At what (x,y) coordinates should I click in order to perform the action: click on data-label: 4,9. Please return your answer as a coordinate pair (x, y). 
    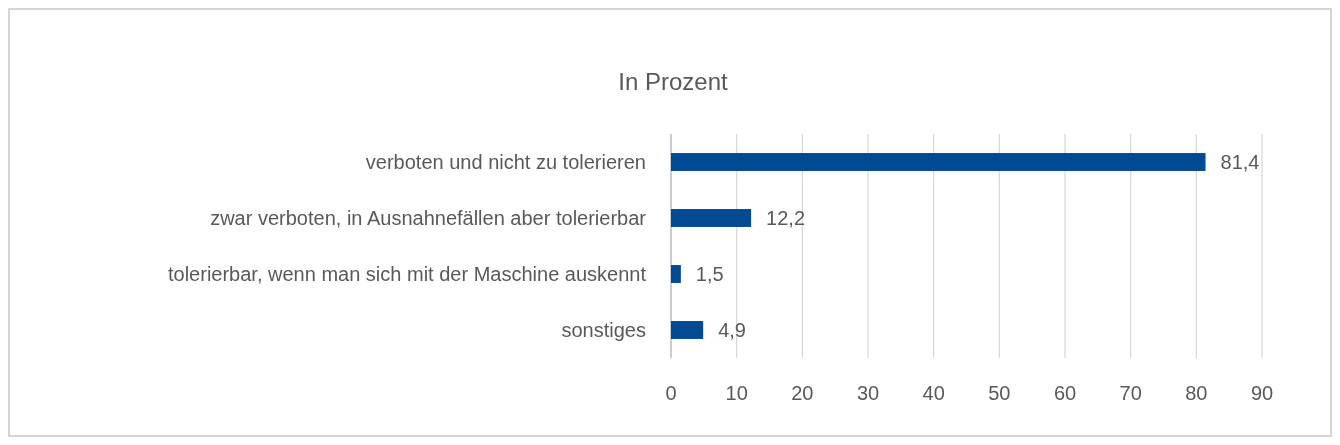
    Looking at the image, I should click on (732, 330).